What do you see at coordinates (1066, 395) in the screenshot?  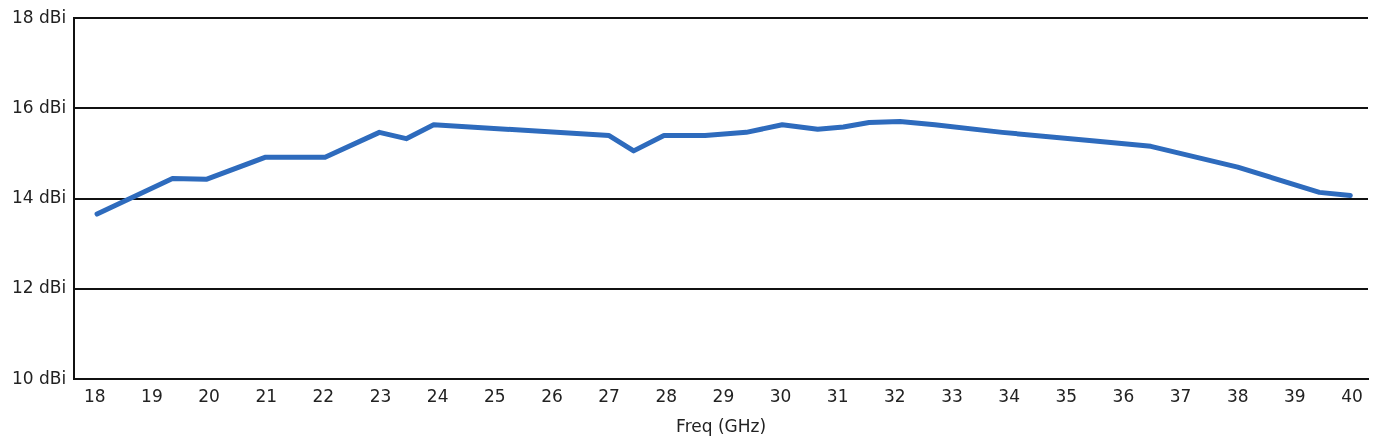 I see `x-tick-label: 35` at bounding box center [1066, 395].